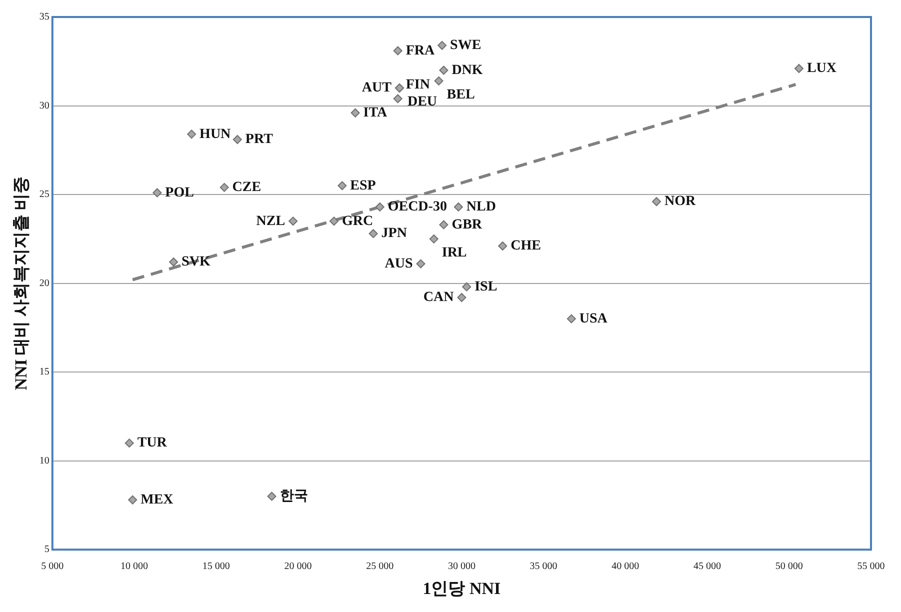 This screenshot has height=612, width=901. Describe the element at coordinates (44, 460) in the screenshot. I see `y-tick-label: 10` at that location.